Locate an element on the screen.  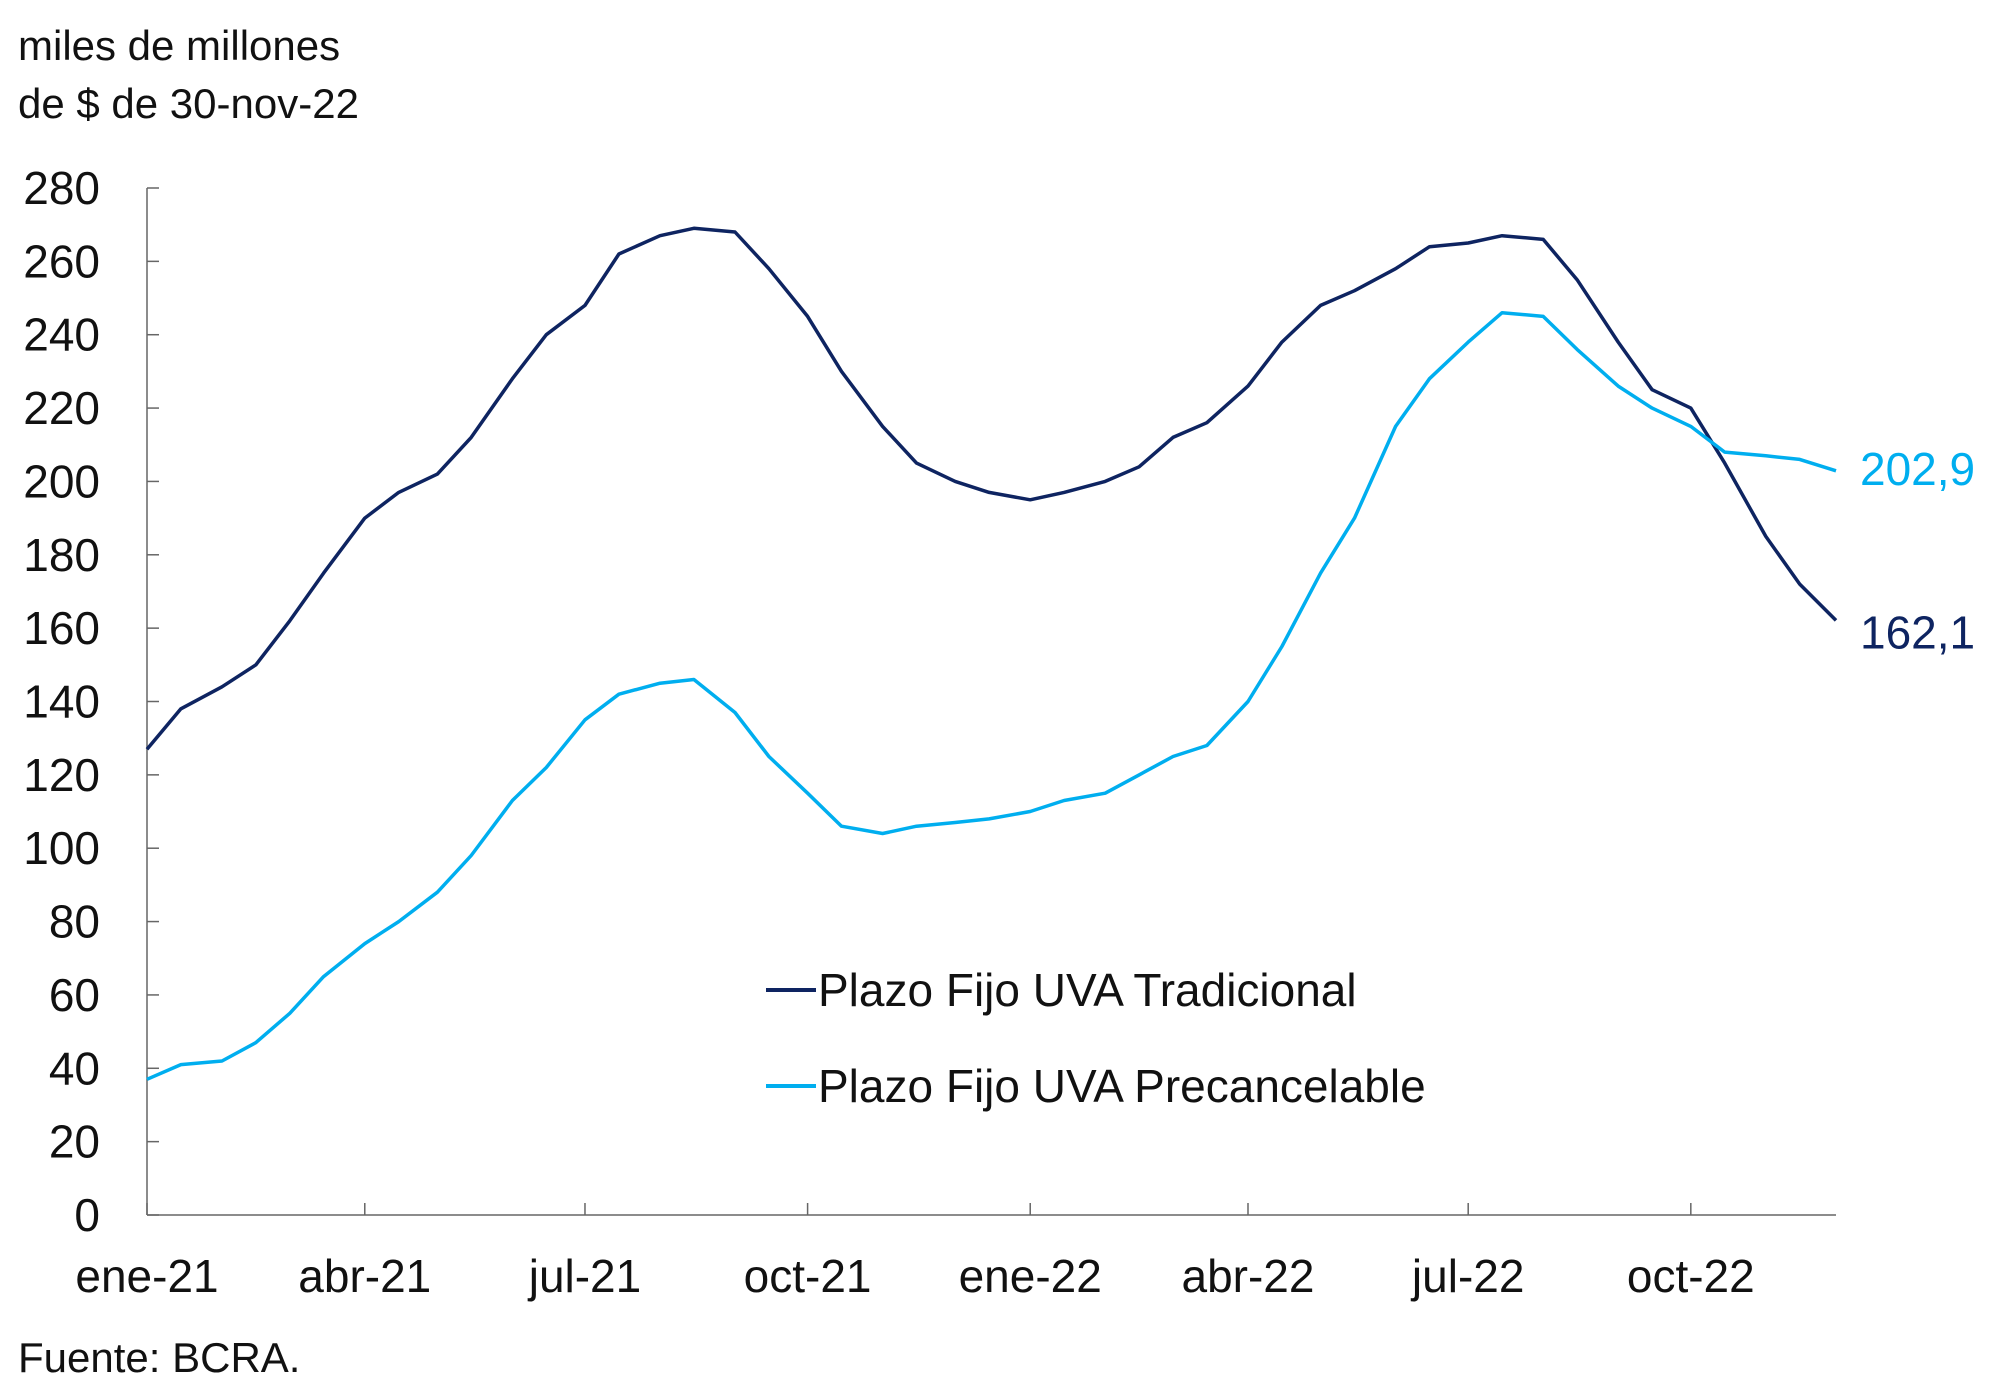
y-tick-label: 80 is located at coordinates (74, 922).